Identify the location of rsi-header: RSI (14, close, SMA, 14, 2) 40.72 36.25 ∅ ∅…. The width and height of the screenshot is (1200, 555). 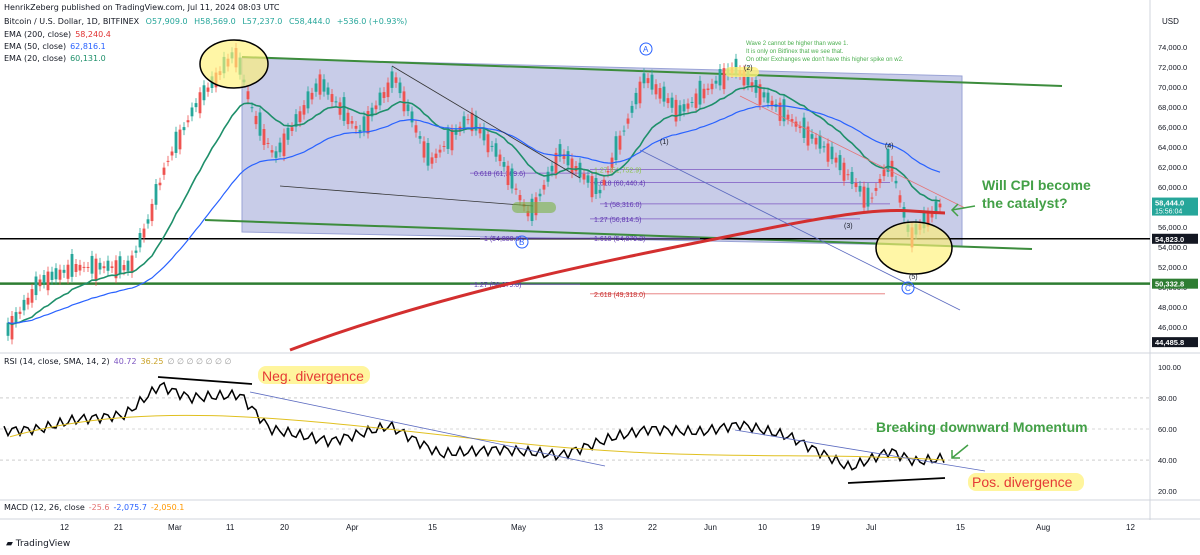
(118, 361).